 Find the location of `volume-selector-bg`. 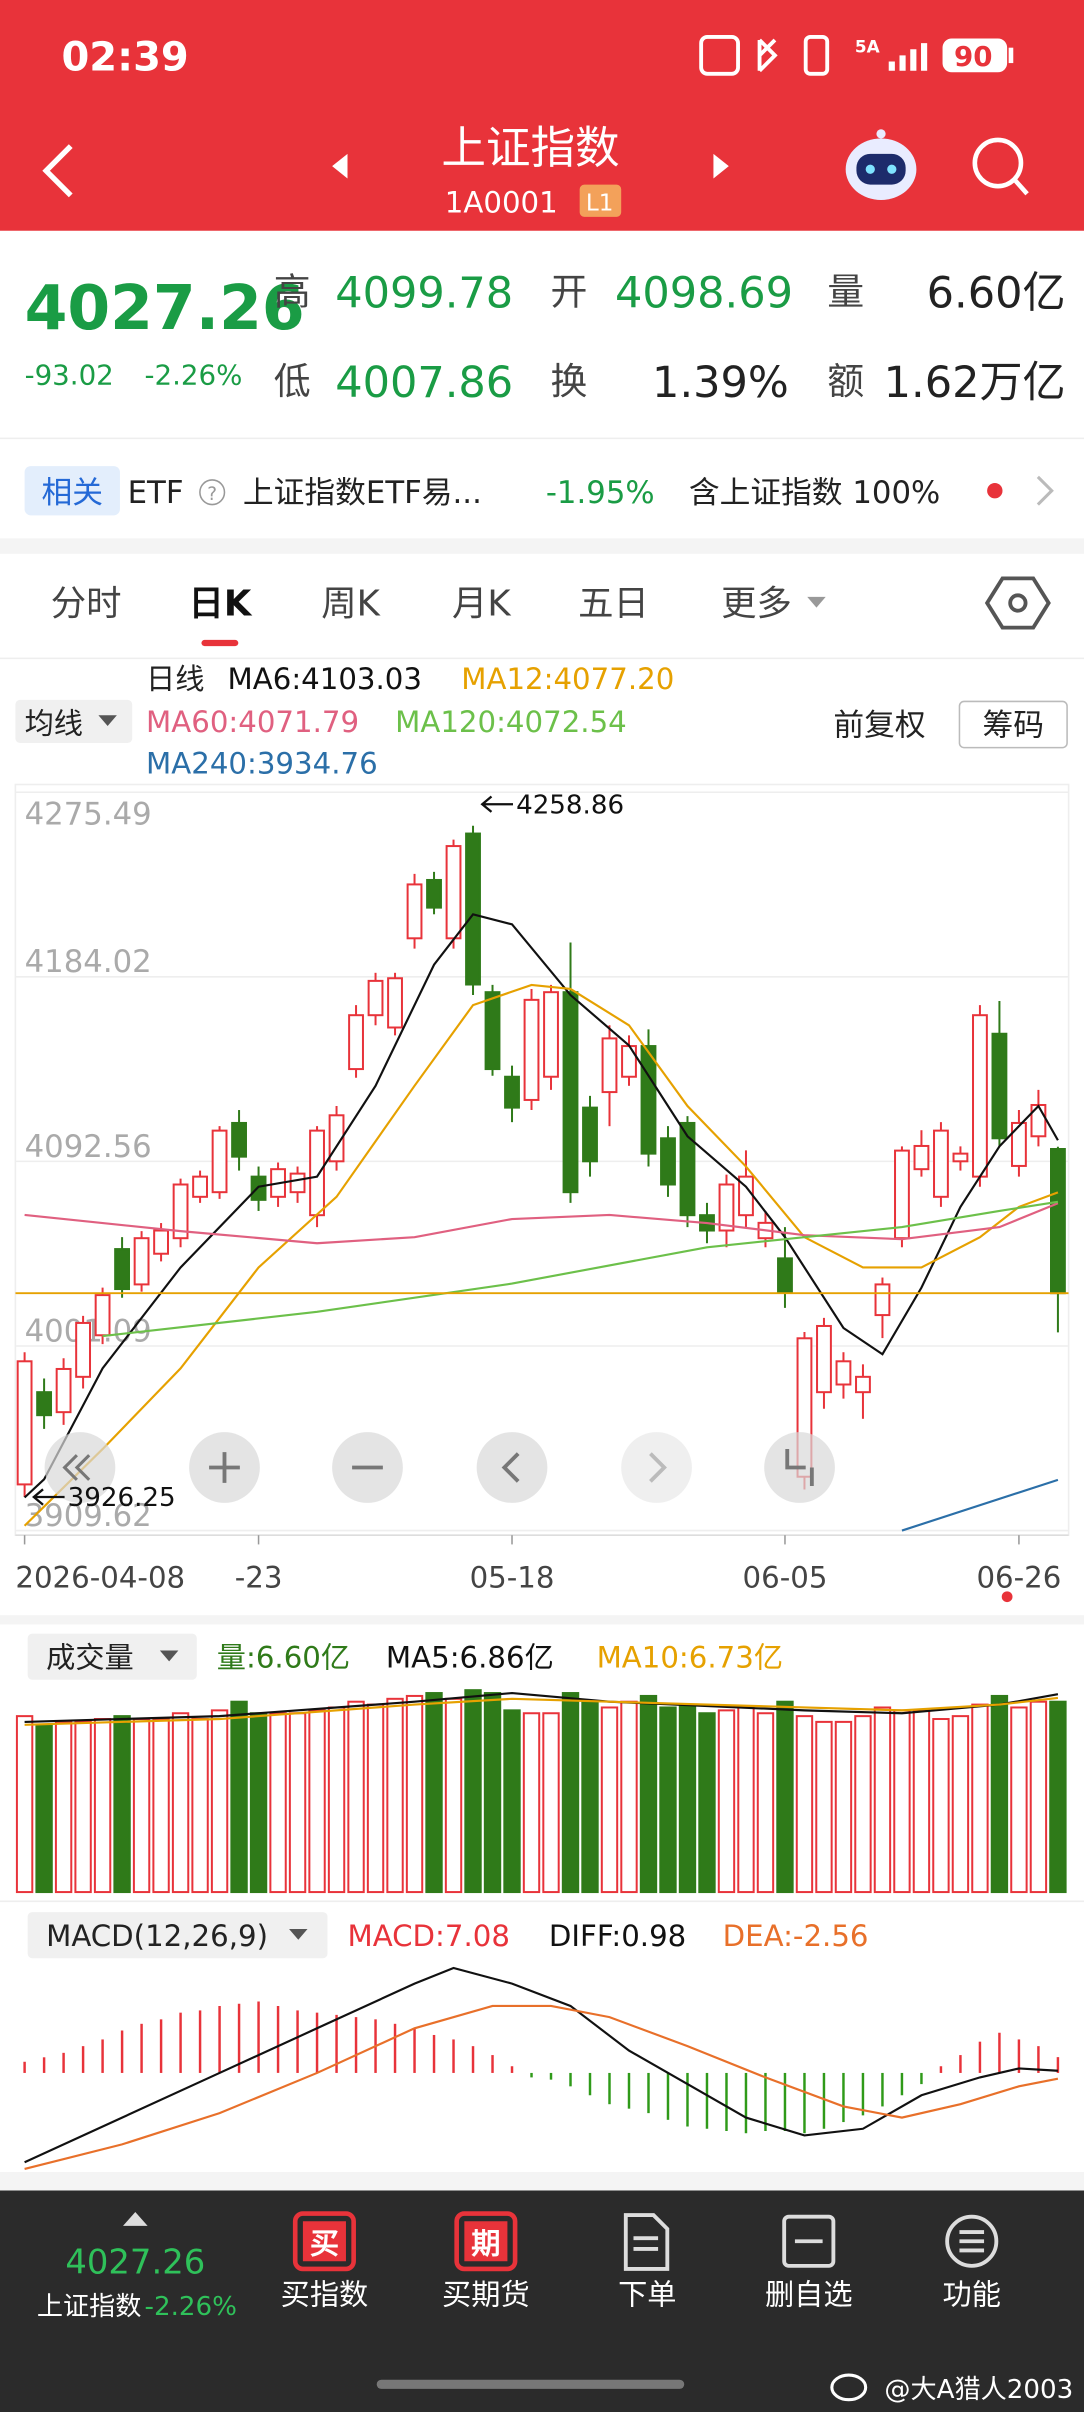

volume-selector-bg is located at coordinates (112, 1656).